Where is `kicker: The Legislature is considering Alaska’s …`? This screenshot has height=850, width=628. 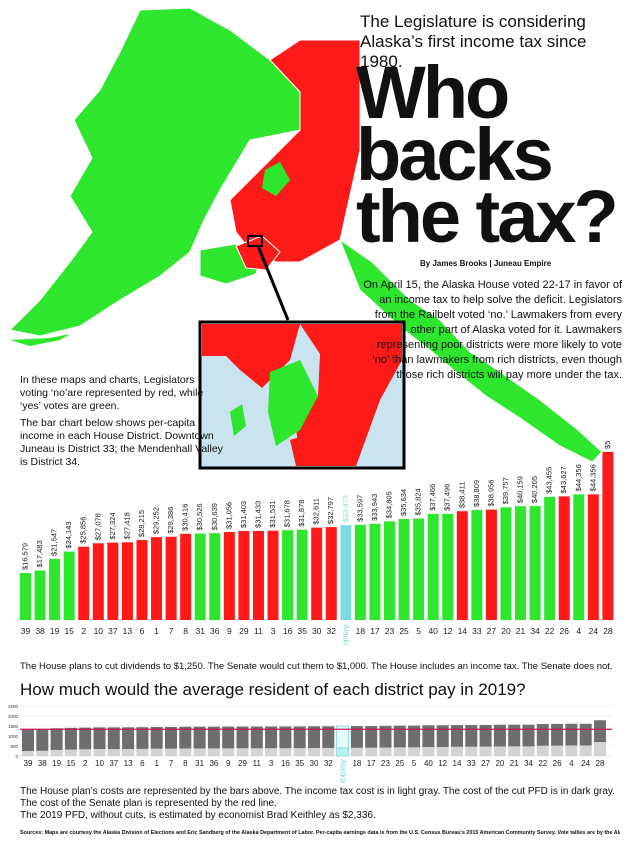
kicker: The Legislature is considering Alaska’s … is located at coordinates (491, 42).